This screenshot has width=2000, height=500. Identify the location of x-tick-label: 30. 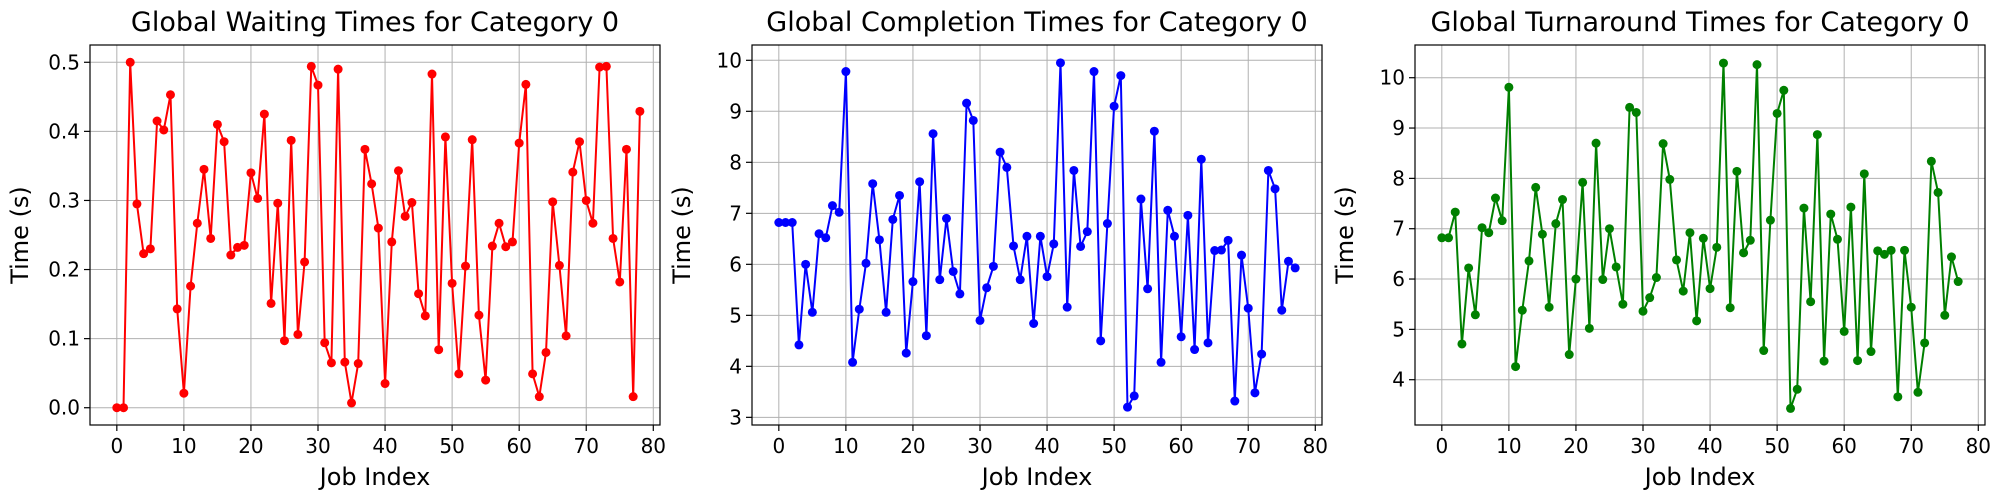
(317, 446).